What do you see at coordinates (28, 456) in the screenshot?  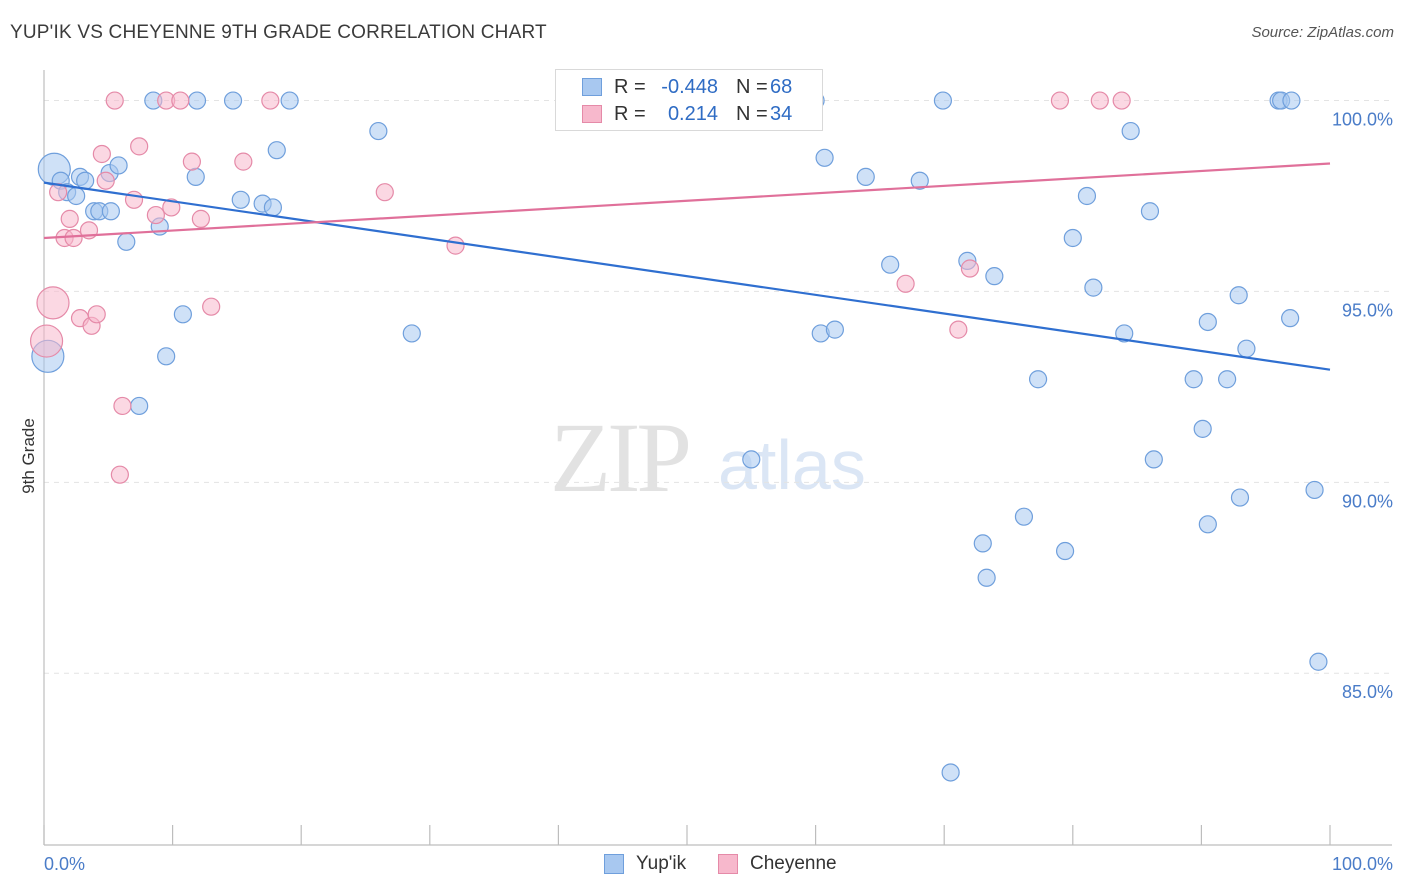 I see `y-axis-title: 9th Grade` at bounding box center [28, 456].